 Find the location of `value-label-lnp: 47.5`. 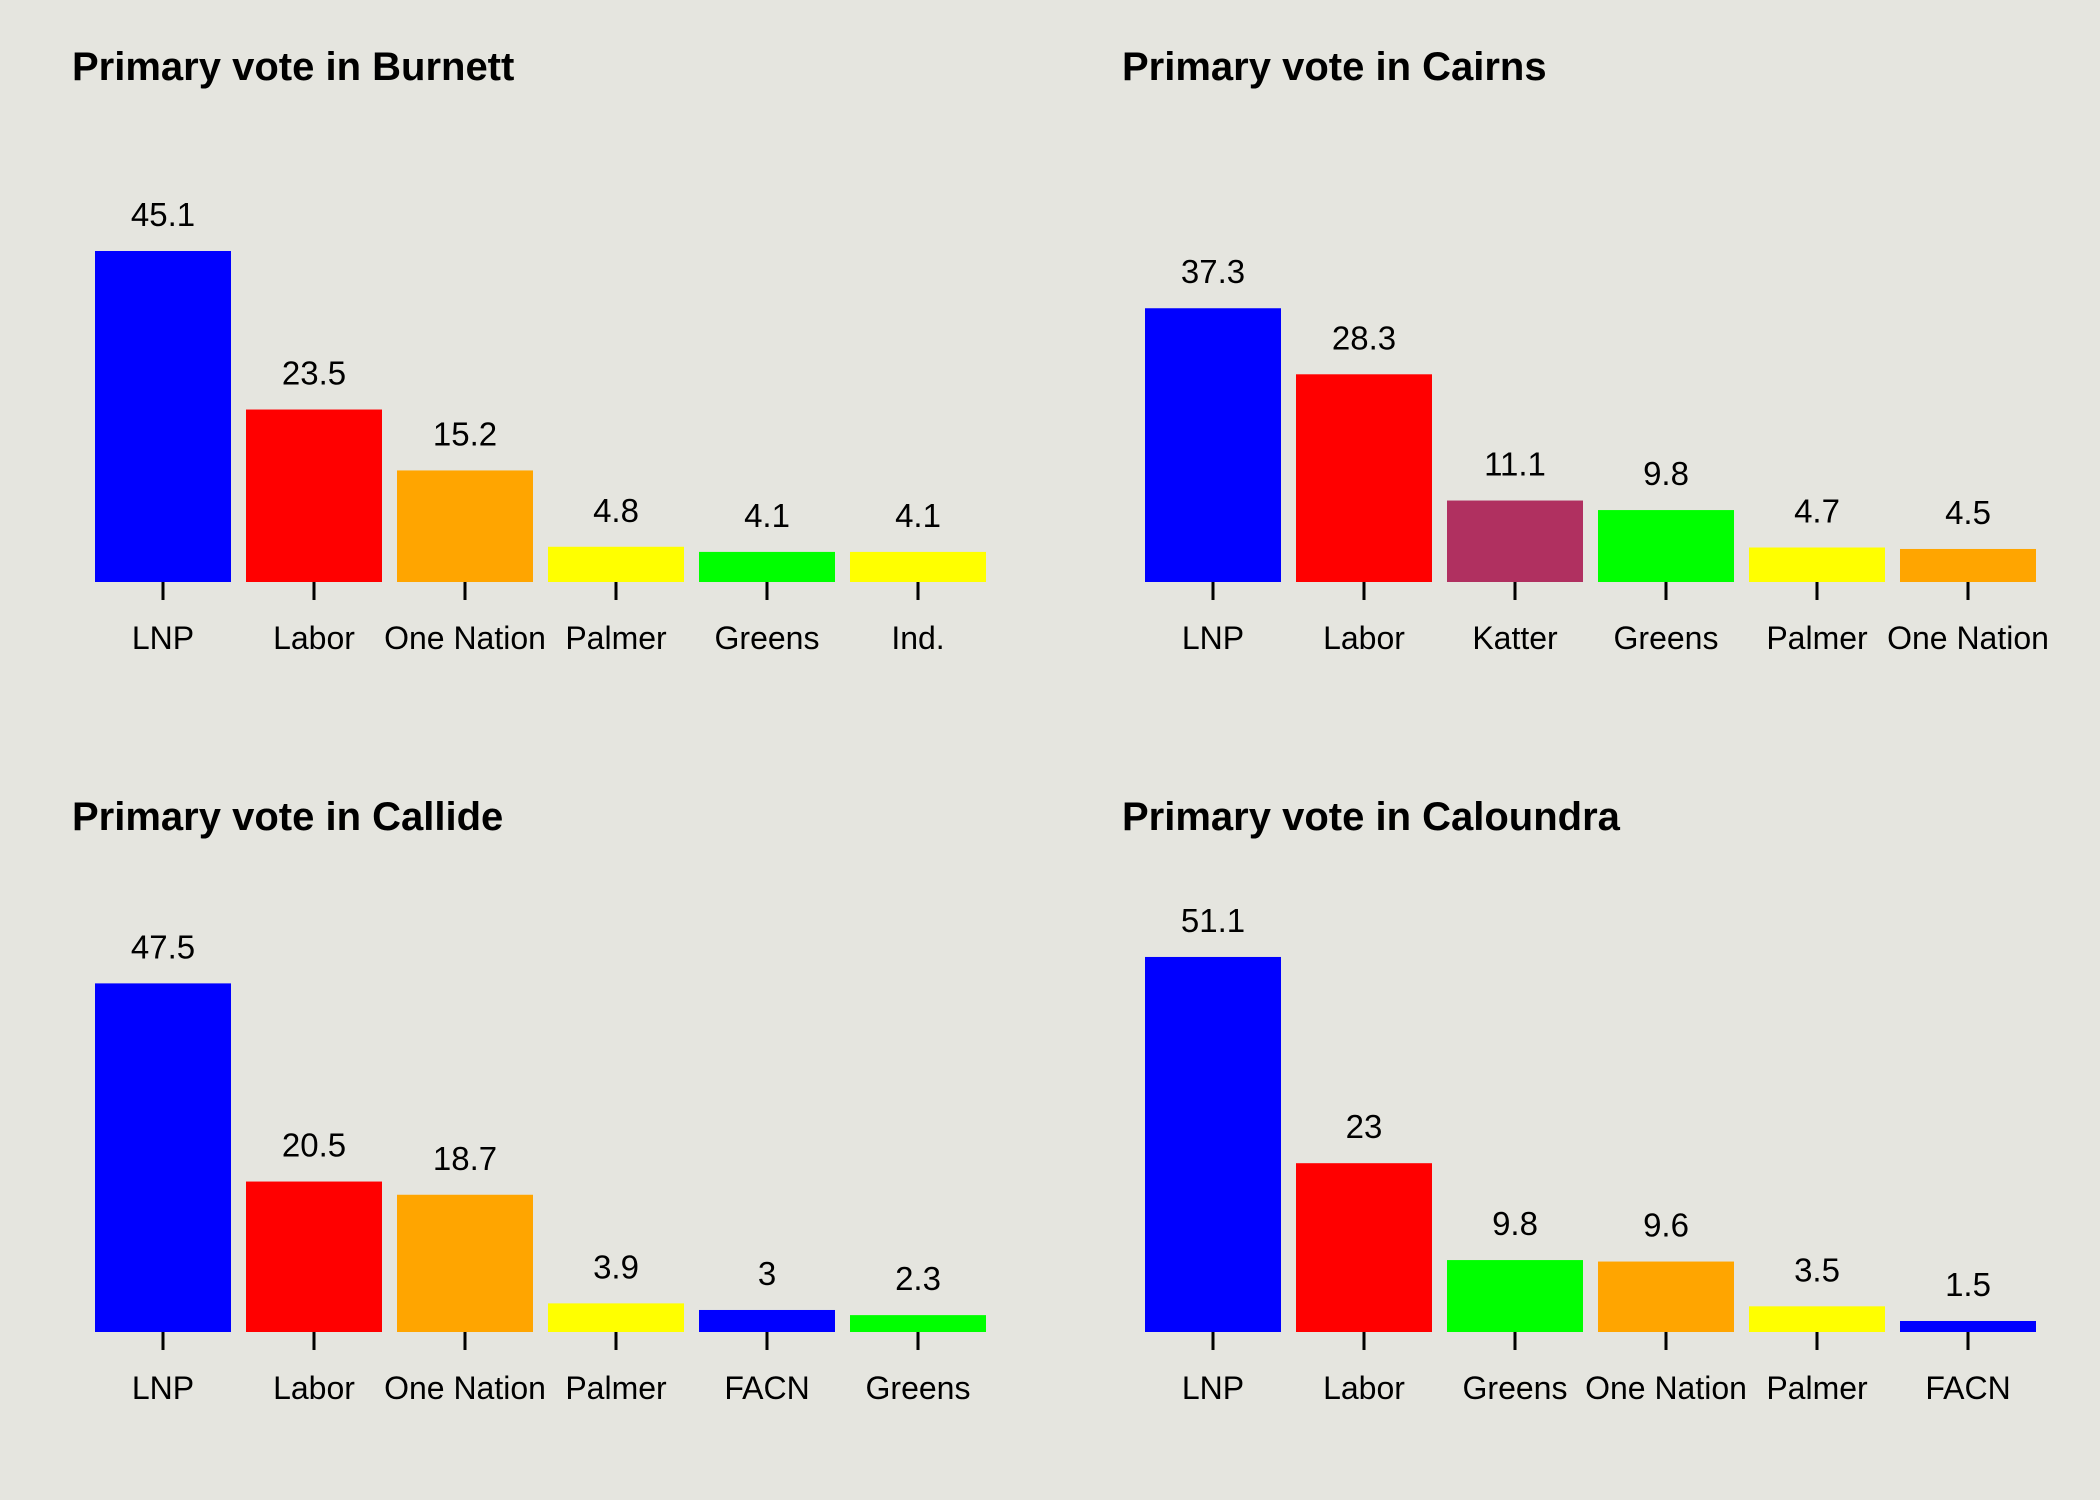

value-label-lnp: 47.5 is located at coordinates (163, 946).